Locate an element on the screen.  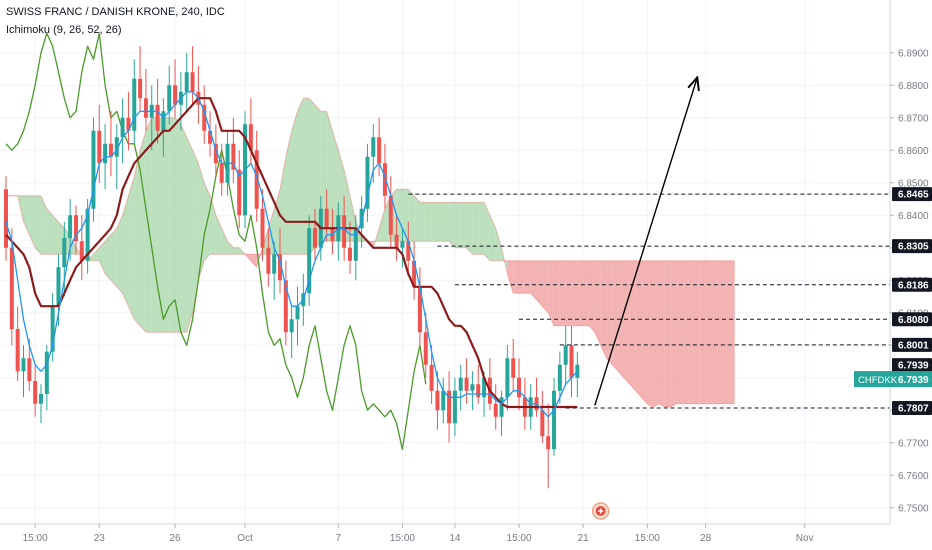
y-tick-label: 6.8500 is located at coordinates (913, 183).